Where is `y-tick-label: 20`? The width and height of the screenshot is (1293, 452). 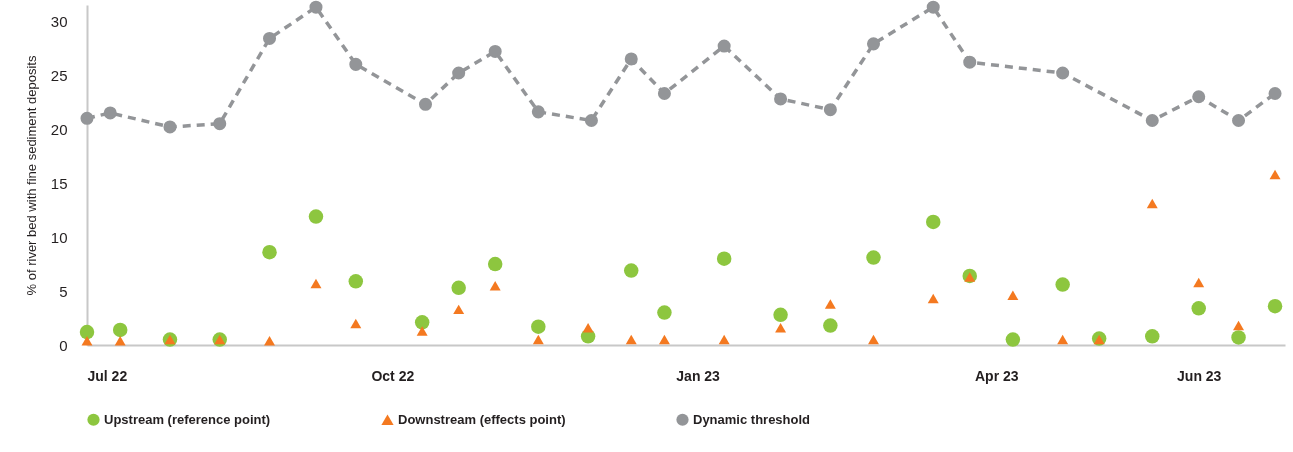 y-tick-label: 20 is located at coordinates (59, 129).